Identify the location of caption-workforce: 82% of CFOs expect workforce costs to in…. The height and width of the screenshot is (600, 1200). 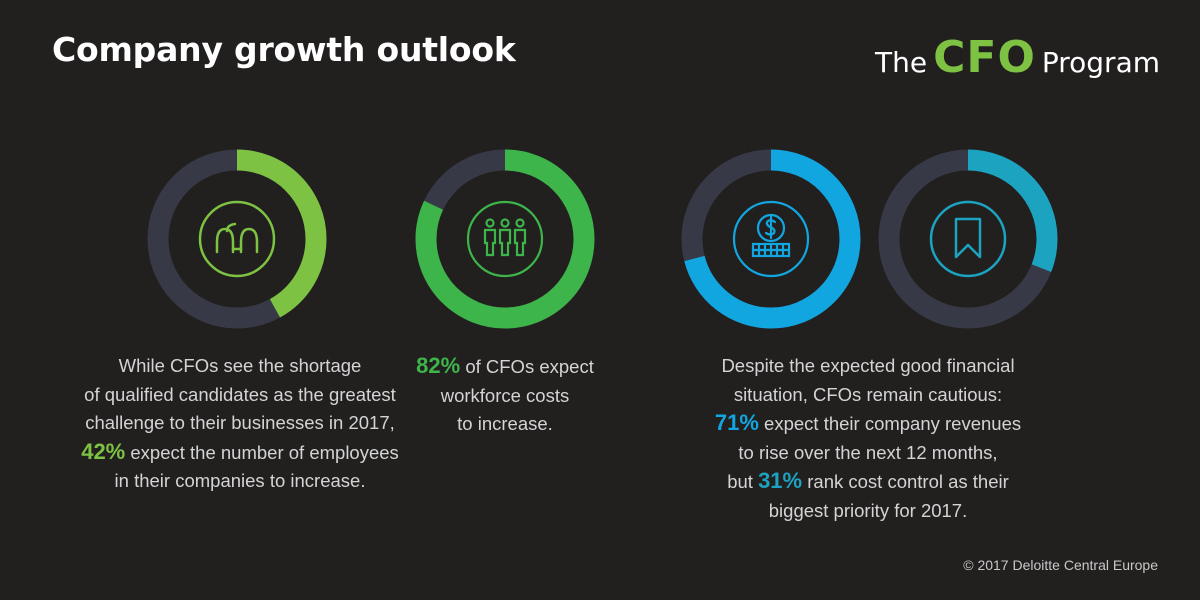
(505, 395).